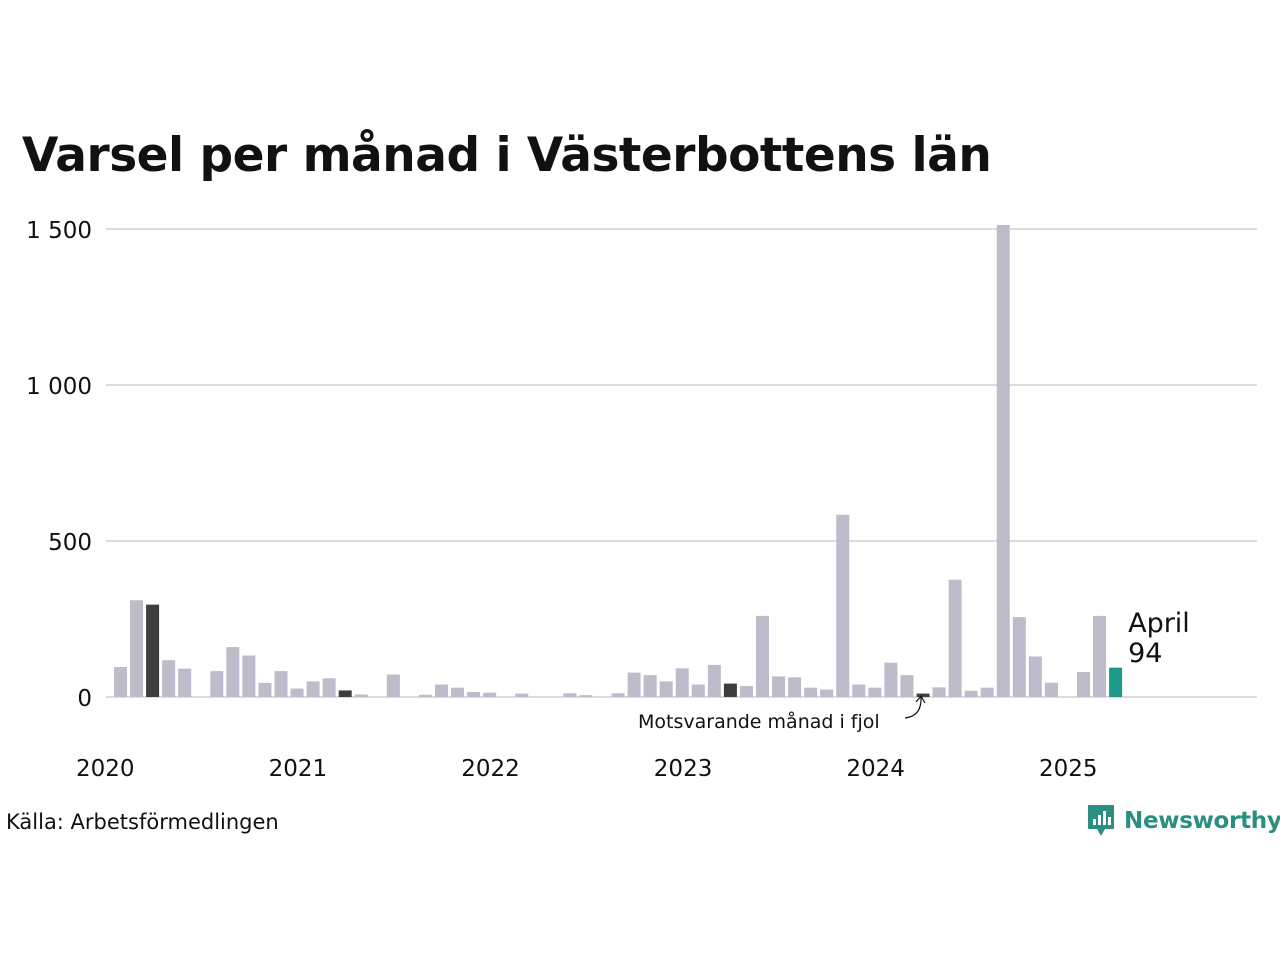 The image size is (1280, 960). Describe the element at coordinates (1068, 769) in the screenshot. I see `x-tick-label: 2025` at that location.